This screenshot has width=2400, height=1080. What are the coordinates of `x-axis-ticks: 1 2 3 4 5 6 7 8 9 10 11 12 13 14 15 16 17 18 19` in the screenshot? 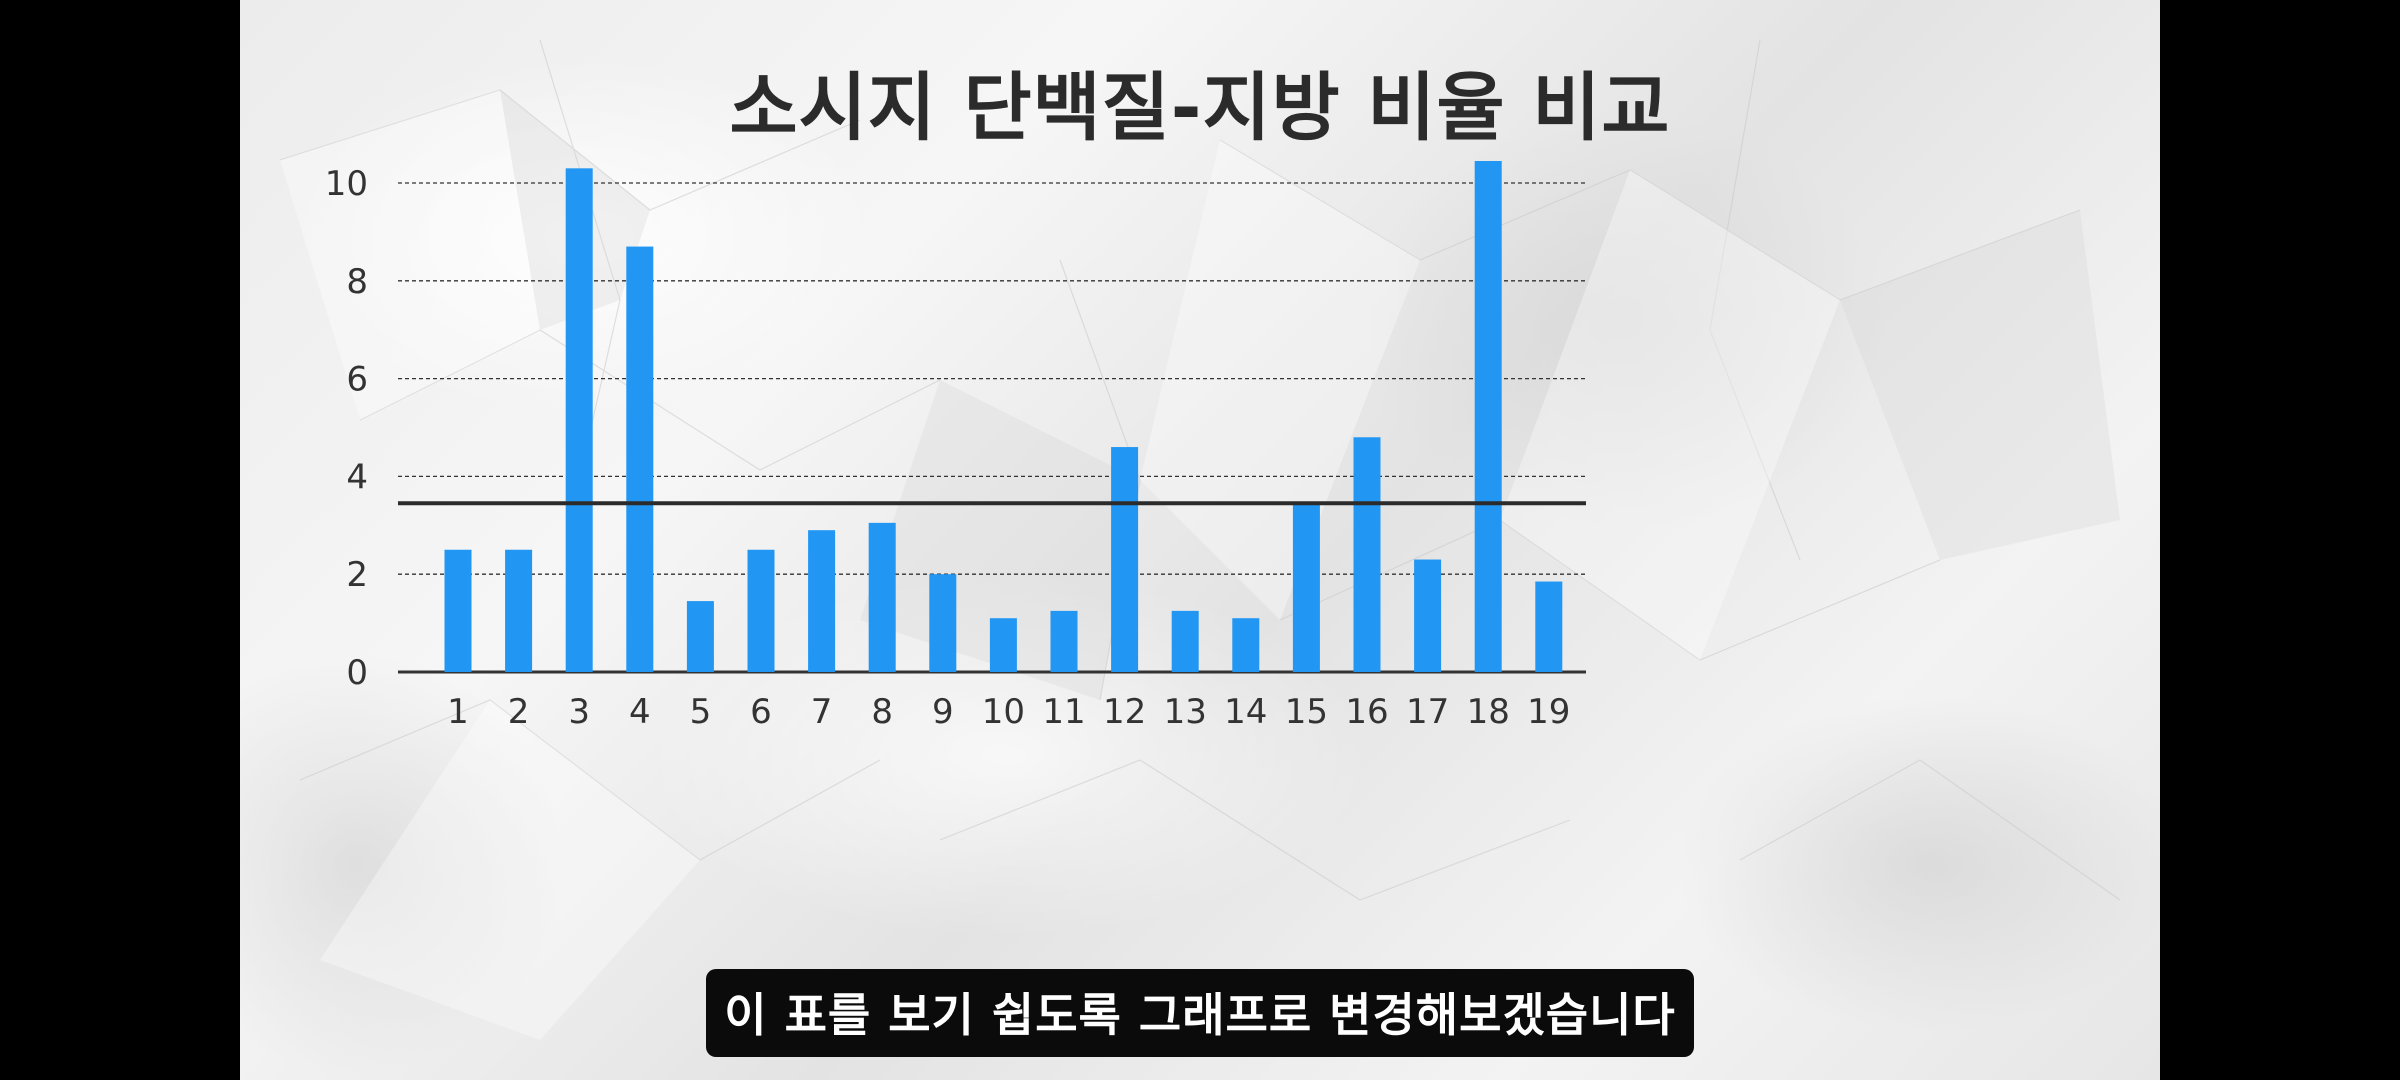 It's located at (1008, 712).